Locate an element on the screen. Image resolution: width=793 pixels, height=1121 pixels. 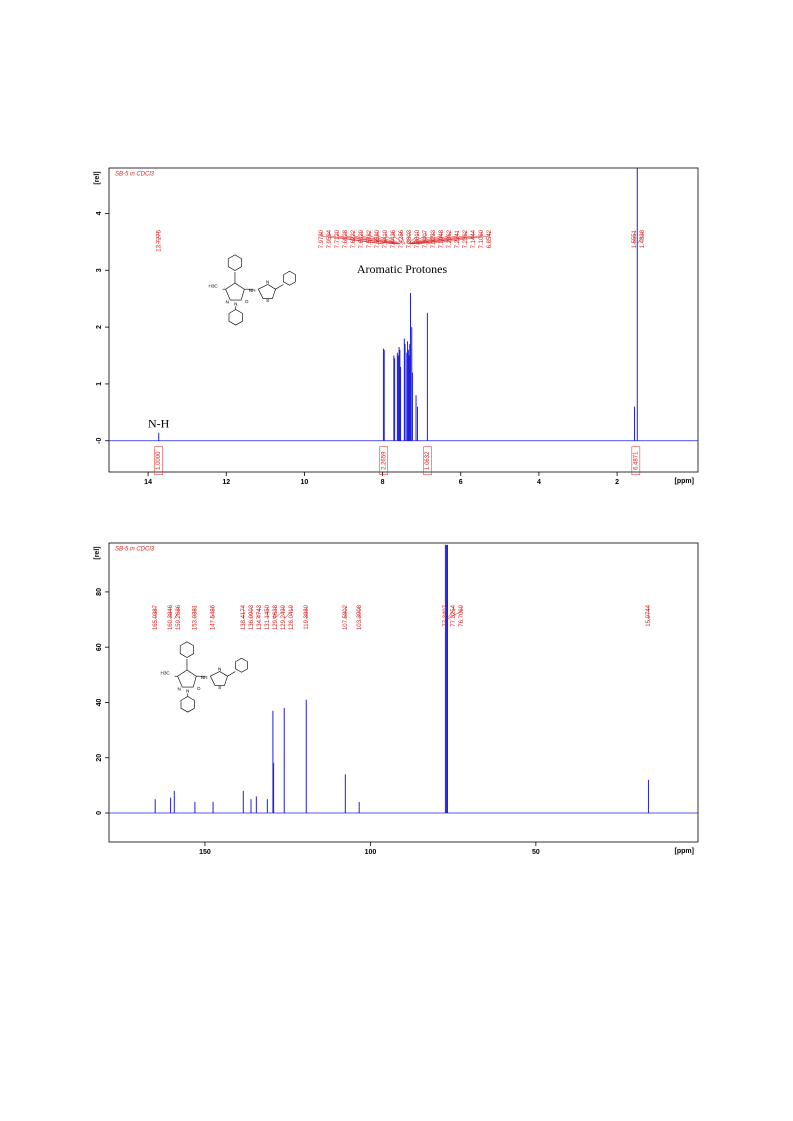
peak-label: 7.6222 is located at coordinates (354, 238).